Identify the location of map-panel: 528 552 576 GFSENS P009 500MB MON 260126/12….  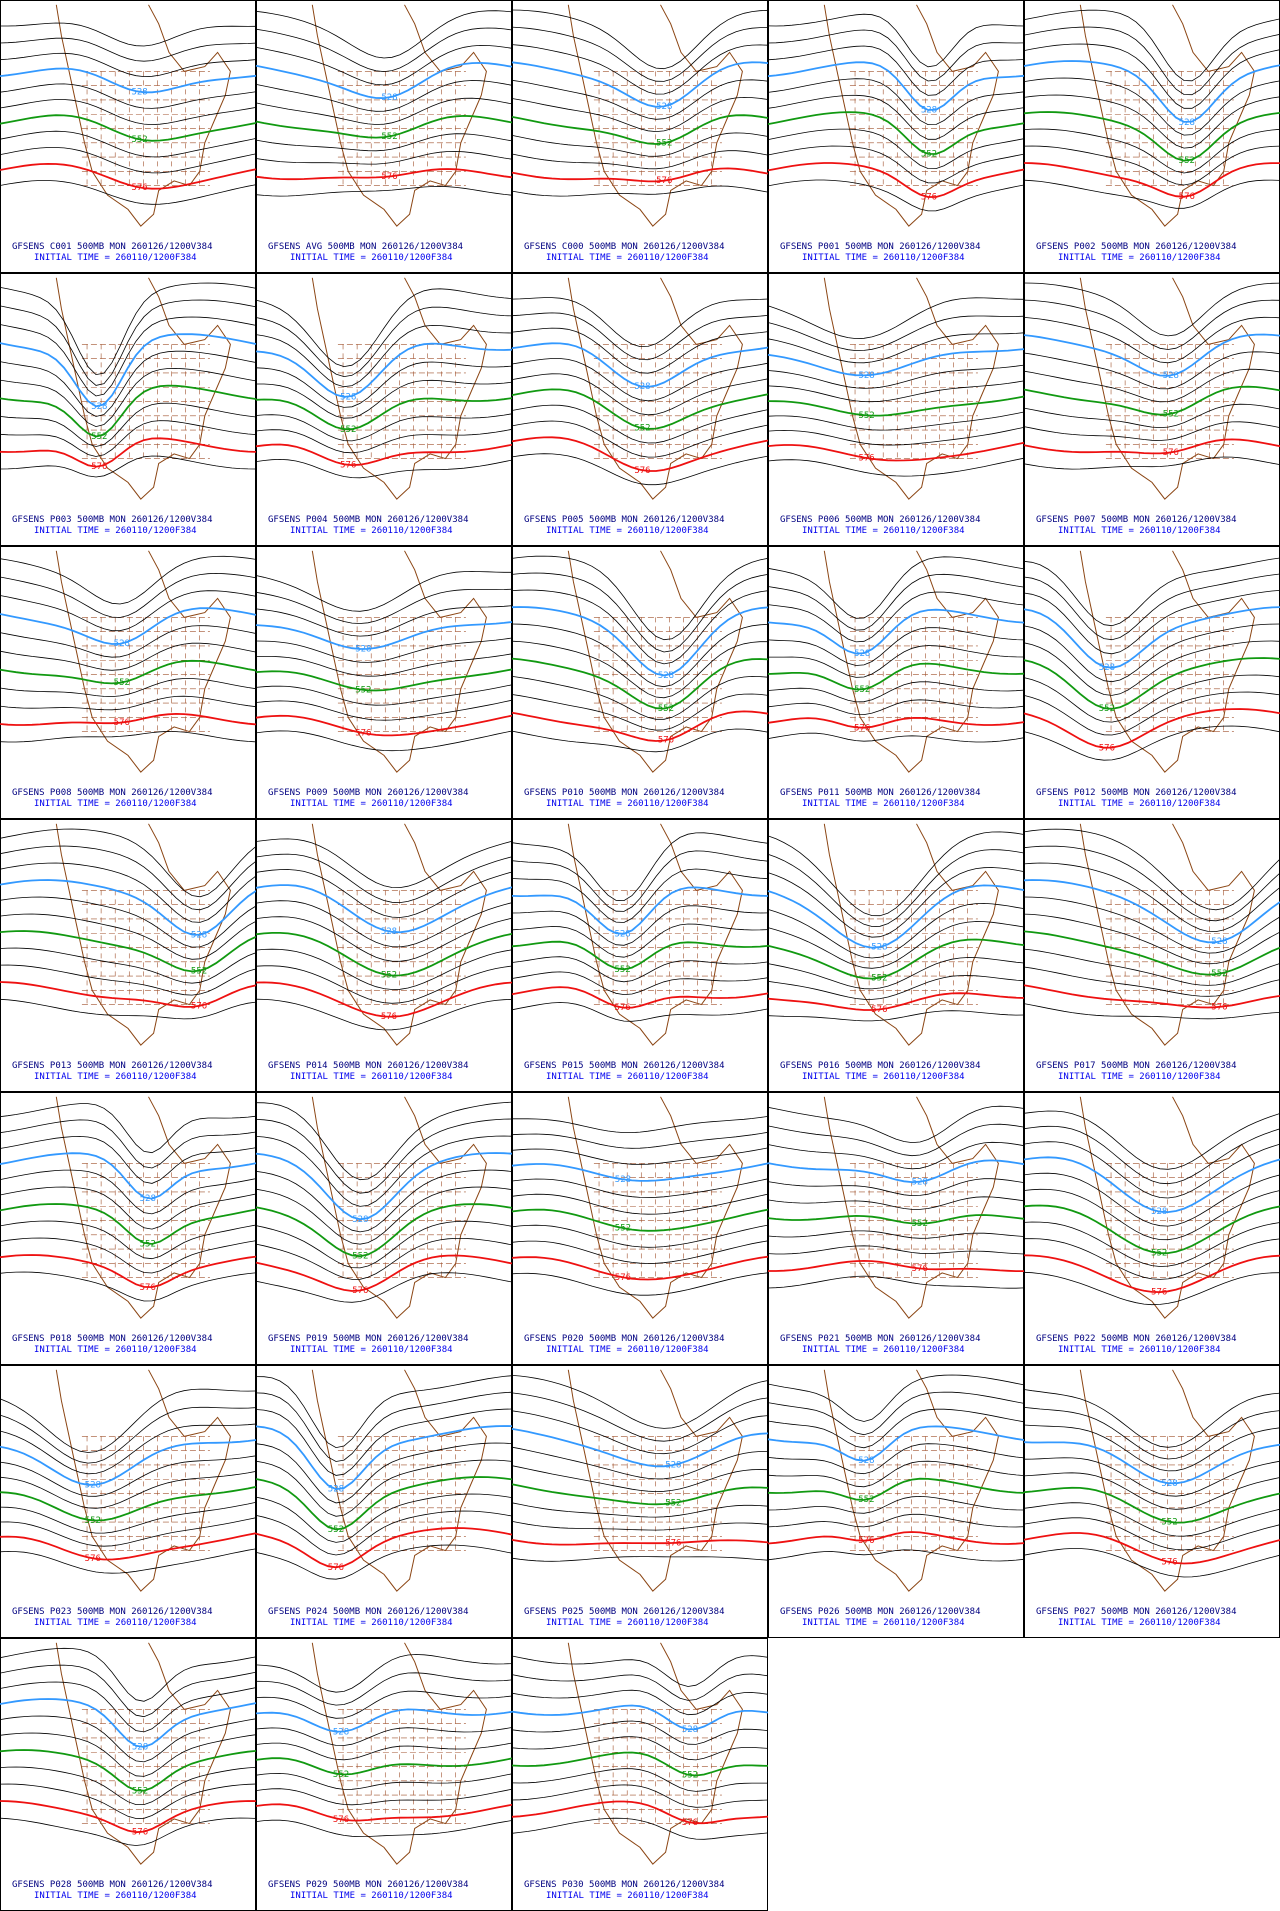
(384, 682).